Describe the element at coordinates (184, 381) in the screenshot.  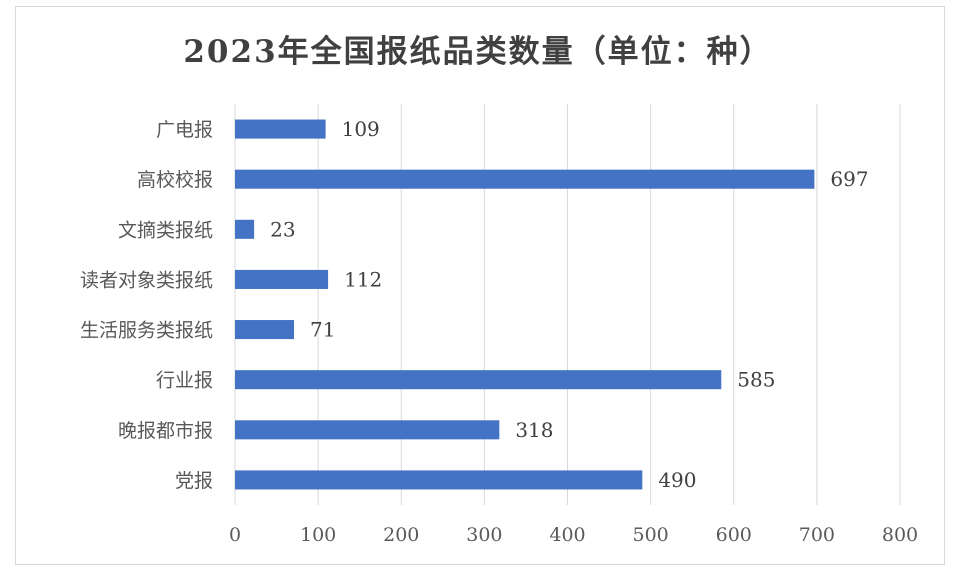
I see `category-label-5: 行业报` at that location.